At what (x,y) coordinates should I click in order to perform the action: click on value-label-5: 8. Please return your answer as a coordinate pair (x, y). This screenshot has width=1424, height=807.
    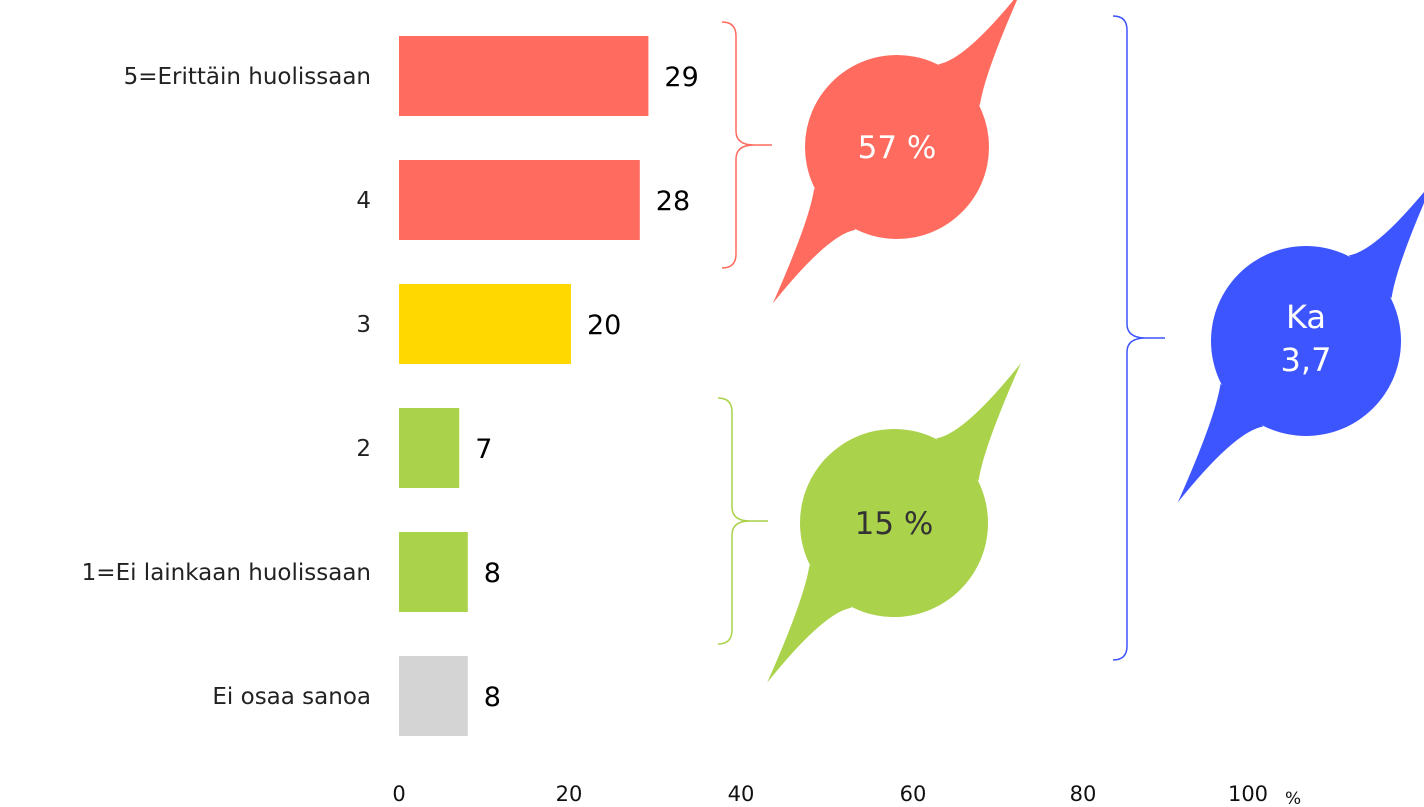
    Looking at the image, I should click on (492, 697).